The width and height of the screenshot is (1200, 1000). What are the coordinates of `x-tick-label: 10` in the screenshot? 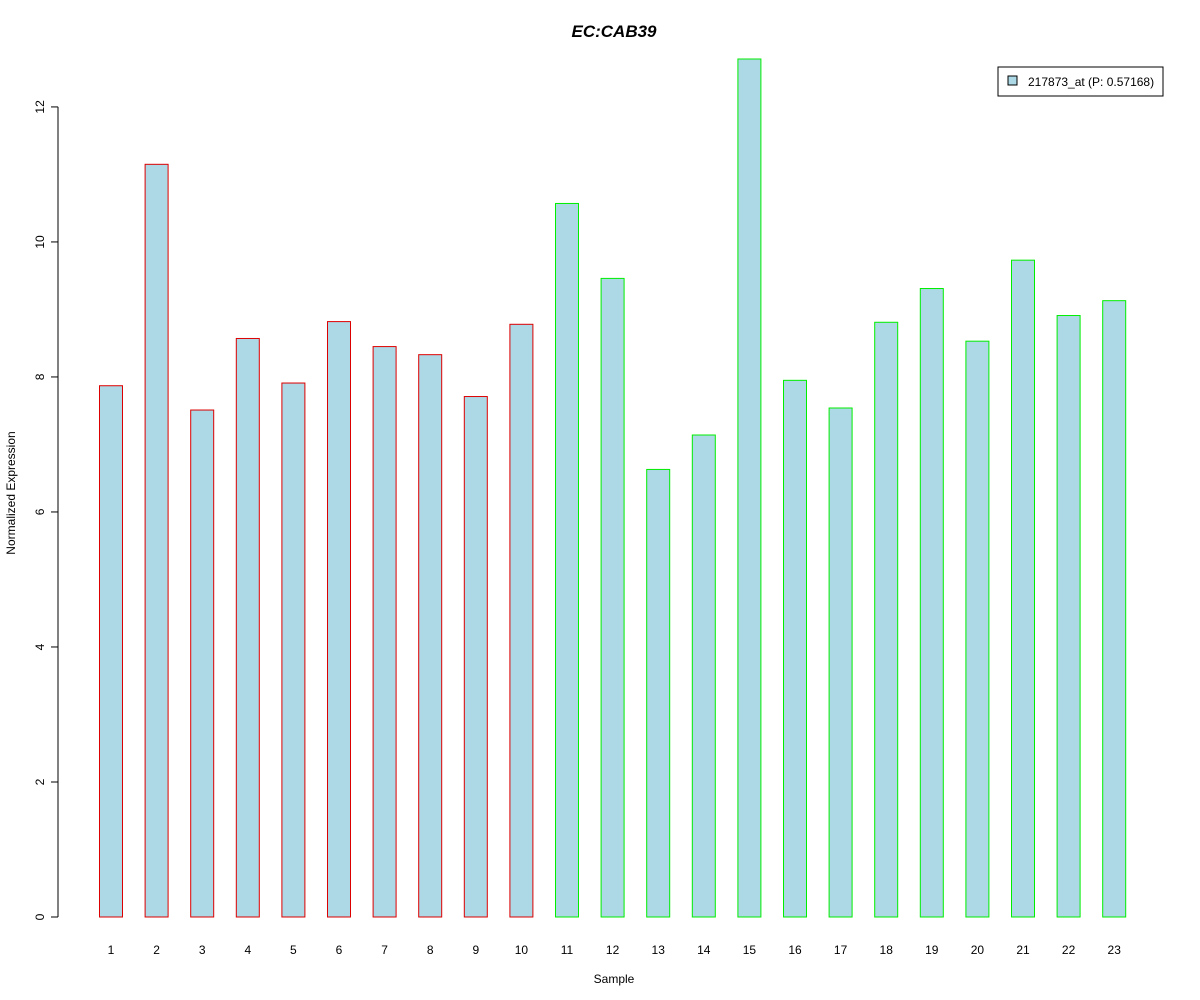 It's located at (522, 950).